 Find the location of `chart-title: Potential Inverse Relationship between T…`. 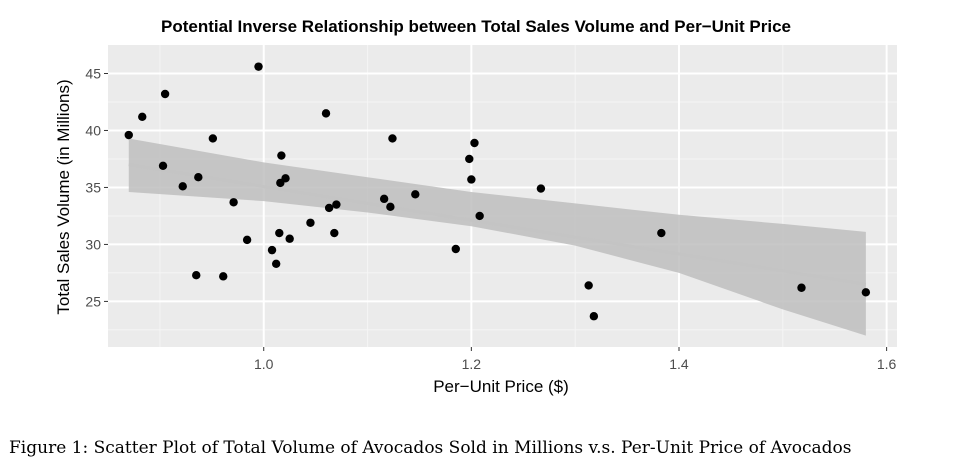

chart-title: Potential Inverse Relationship between T… is located at coordinates (476, 26).